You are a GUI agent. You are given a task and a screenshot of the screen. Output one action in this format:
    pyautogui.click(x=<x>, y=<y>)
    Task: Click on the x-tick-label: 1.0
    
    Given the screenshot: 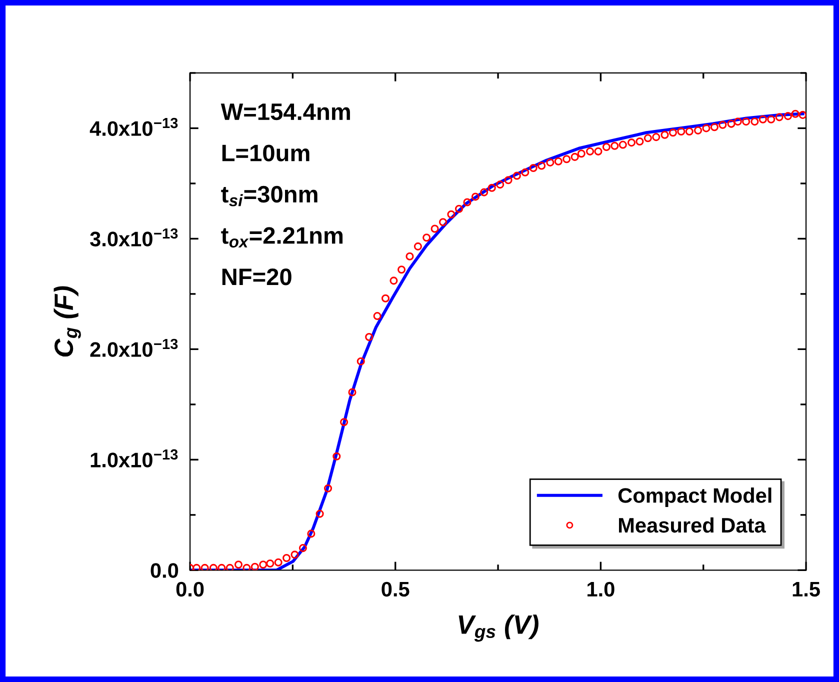 What is the action you would take?
    pyautogui.click(x=601, y=589)
    